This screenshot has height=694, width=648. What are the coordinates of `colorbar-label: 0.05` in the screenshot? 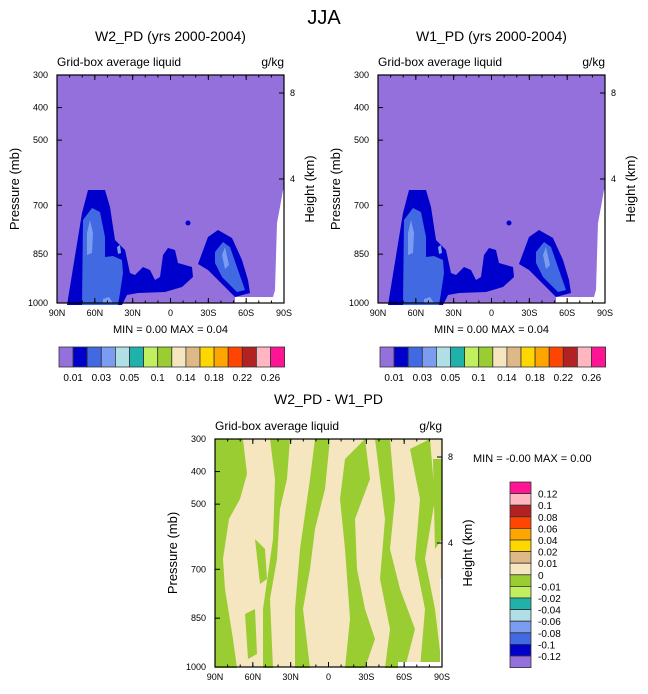 It's located at (130, 378).